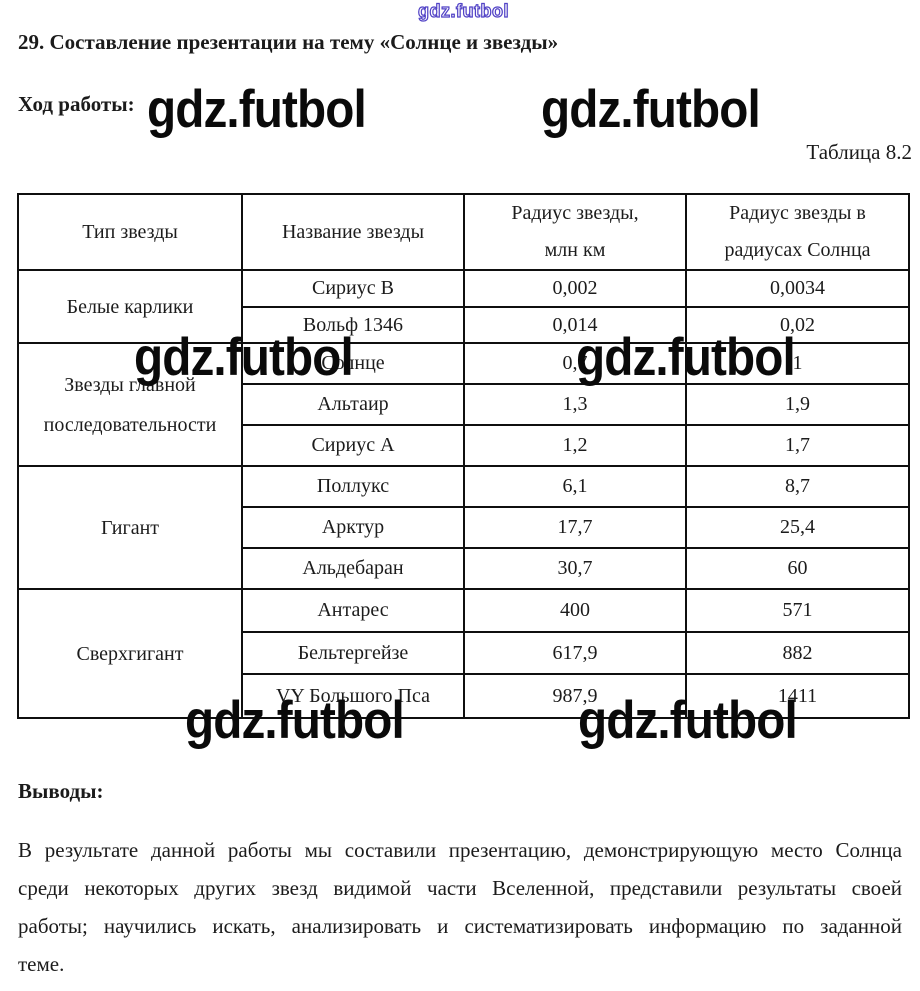  What do you see at coordinates (575, 250) in the screenshot?
I see `col-header-label: млн км` at bounding box center [575, 250].